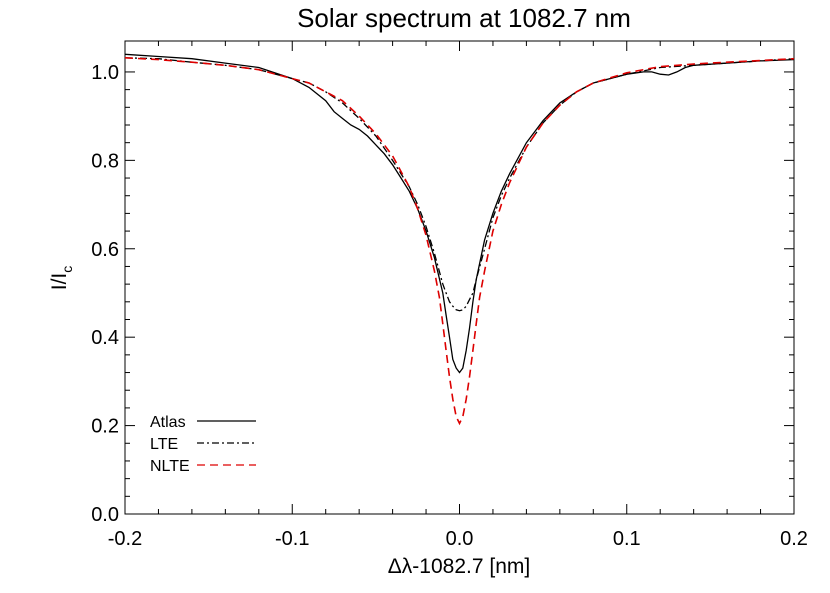 The height and width of the screenshot is (593, 830). Describe the element at coordinates (105, 427) in the screenshot. I see `y-tick-label: 0.2` at that location.